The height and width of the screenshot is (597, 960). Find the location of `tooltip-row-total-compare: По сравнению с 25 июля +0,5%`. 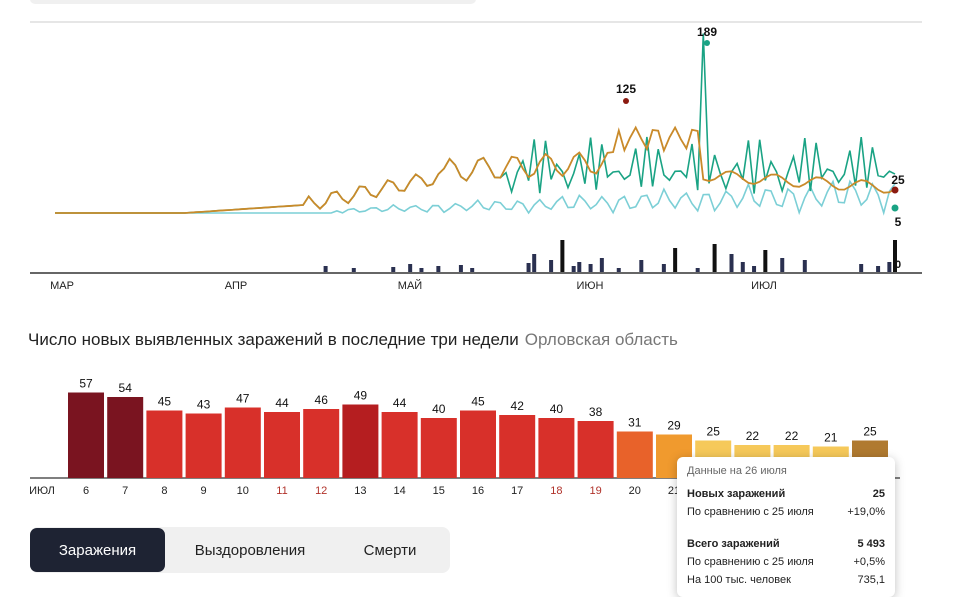

tooltip-row-total-compare: По сравнению с 25 июля +0,5% is located at coordinates (786, 562).